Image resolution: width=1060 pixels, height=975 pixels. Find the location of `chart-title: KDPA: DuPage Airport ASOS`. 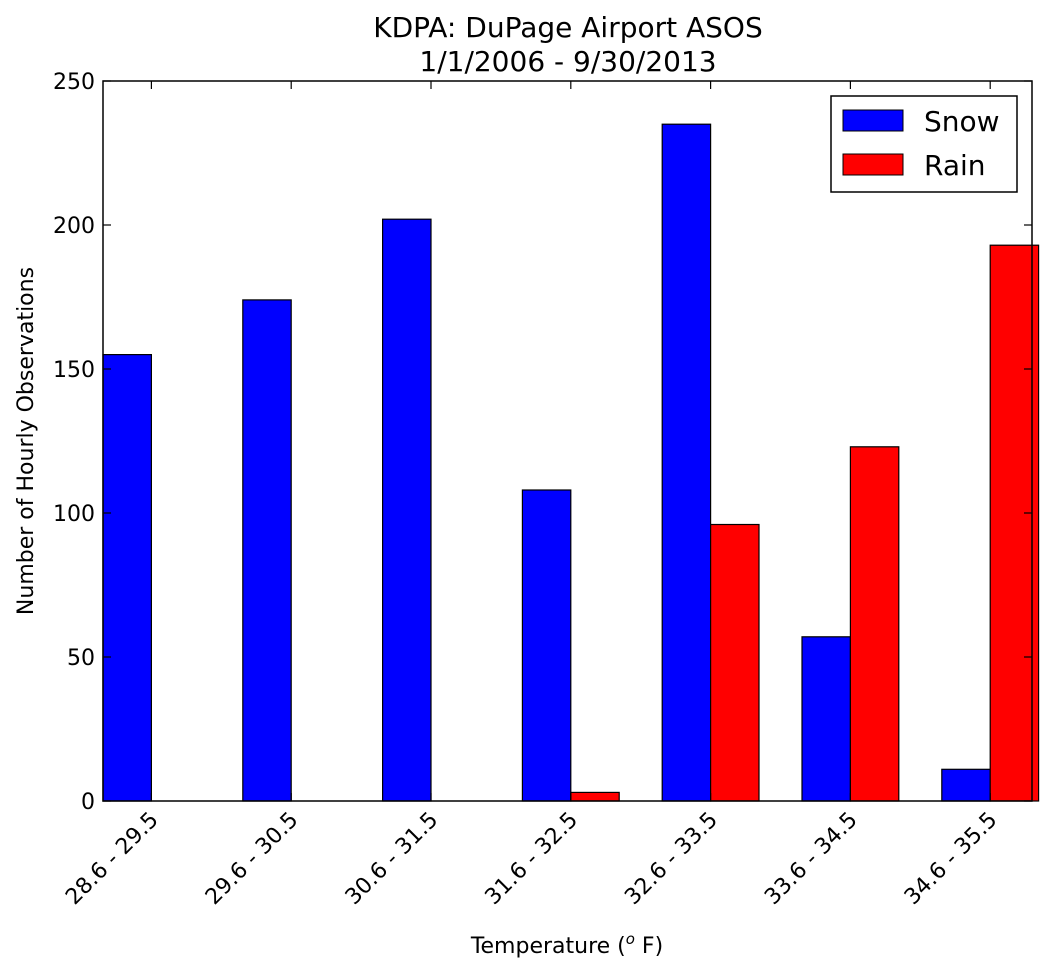

chart-title: KDPA: DuPage Airport ASOS is located at coordinates (567, 27).